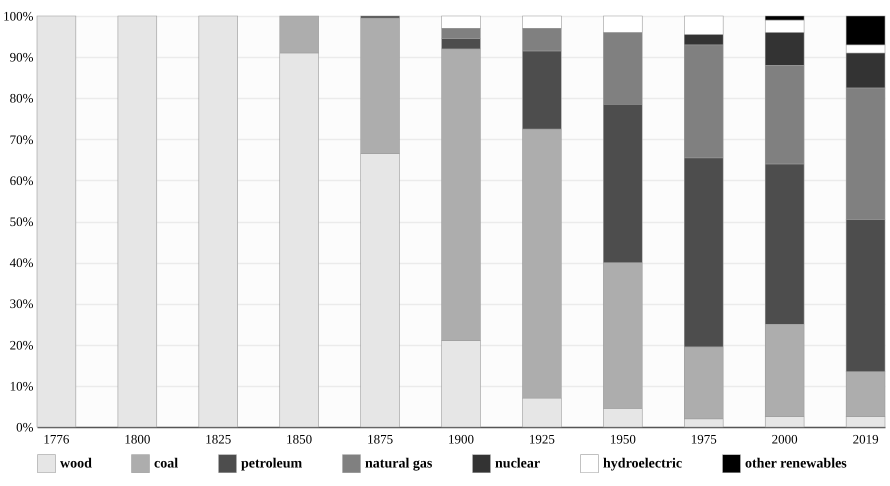 This screenshot has width=890, height=486. I want to click on y-tick-label: 90%, so click(22, 57).